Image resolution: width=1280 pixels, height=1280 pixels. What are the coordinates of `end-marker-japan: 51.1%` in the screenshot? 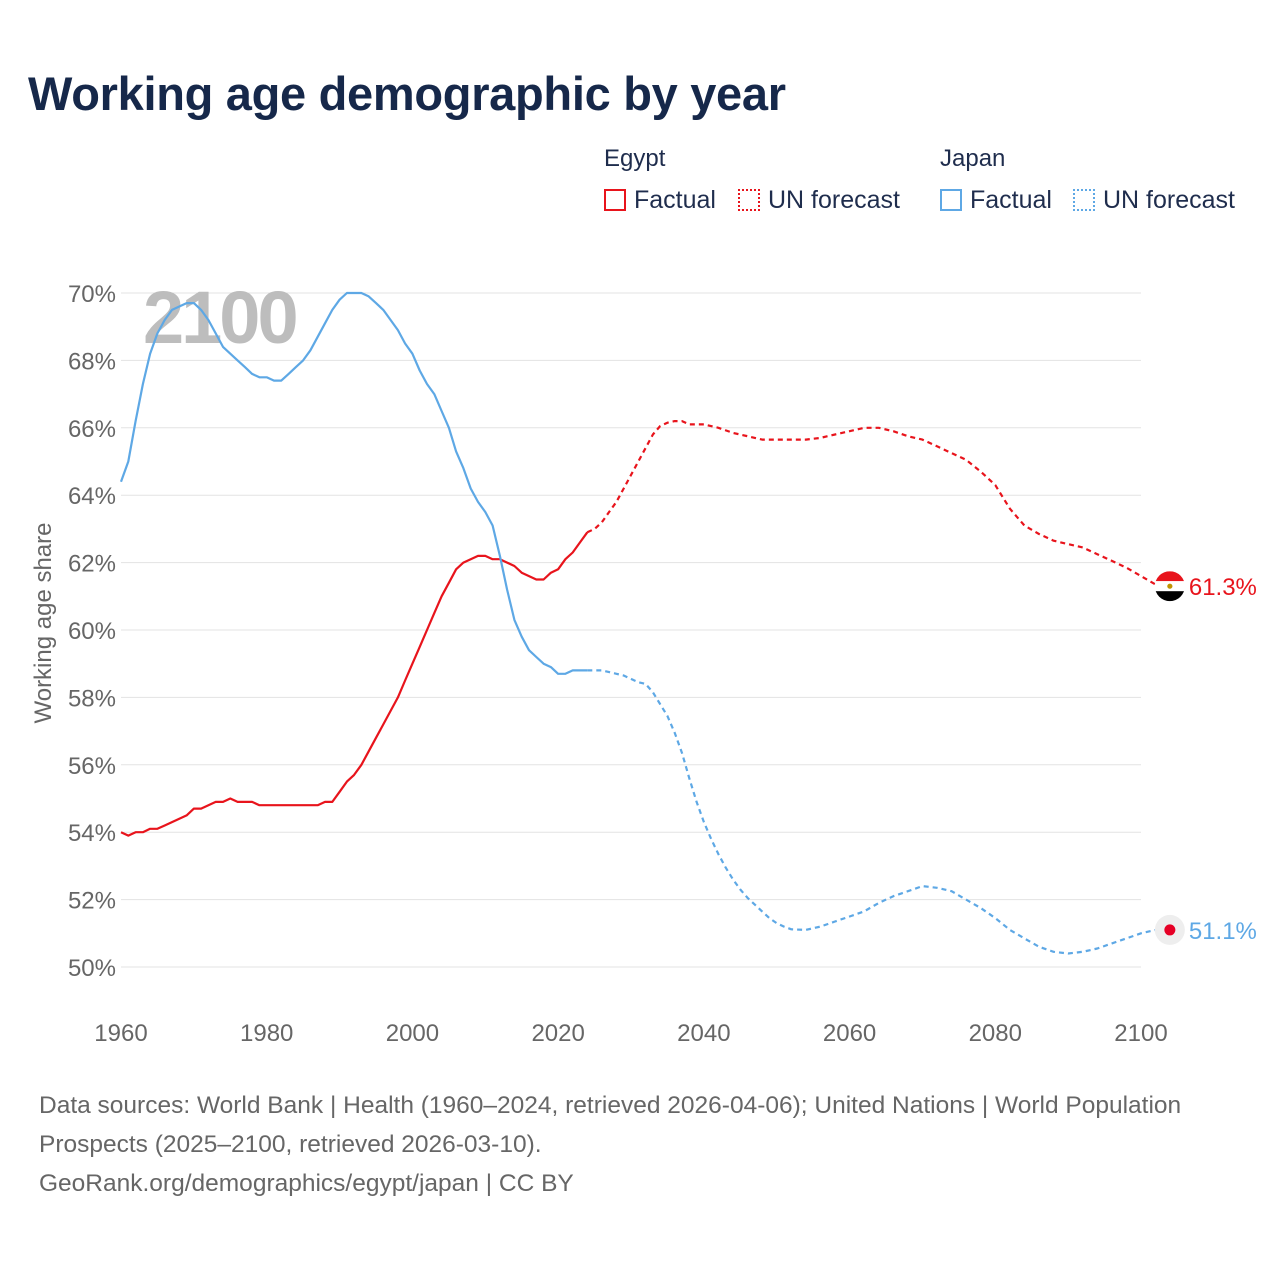 It's located at (1205, 929).